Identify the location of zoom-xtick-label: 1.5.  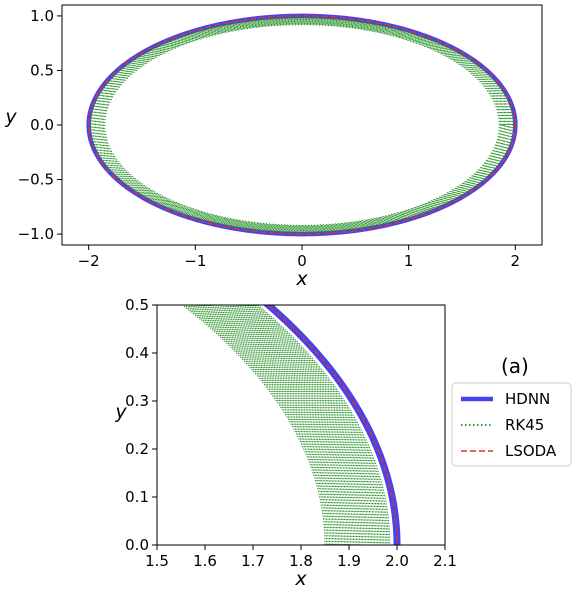
(157, 561).